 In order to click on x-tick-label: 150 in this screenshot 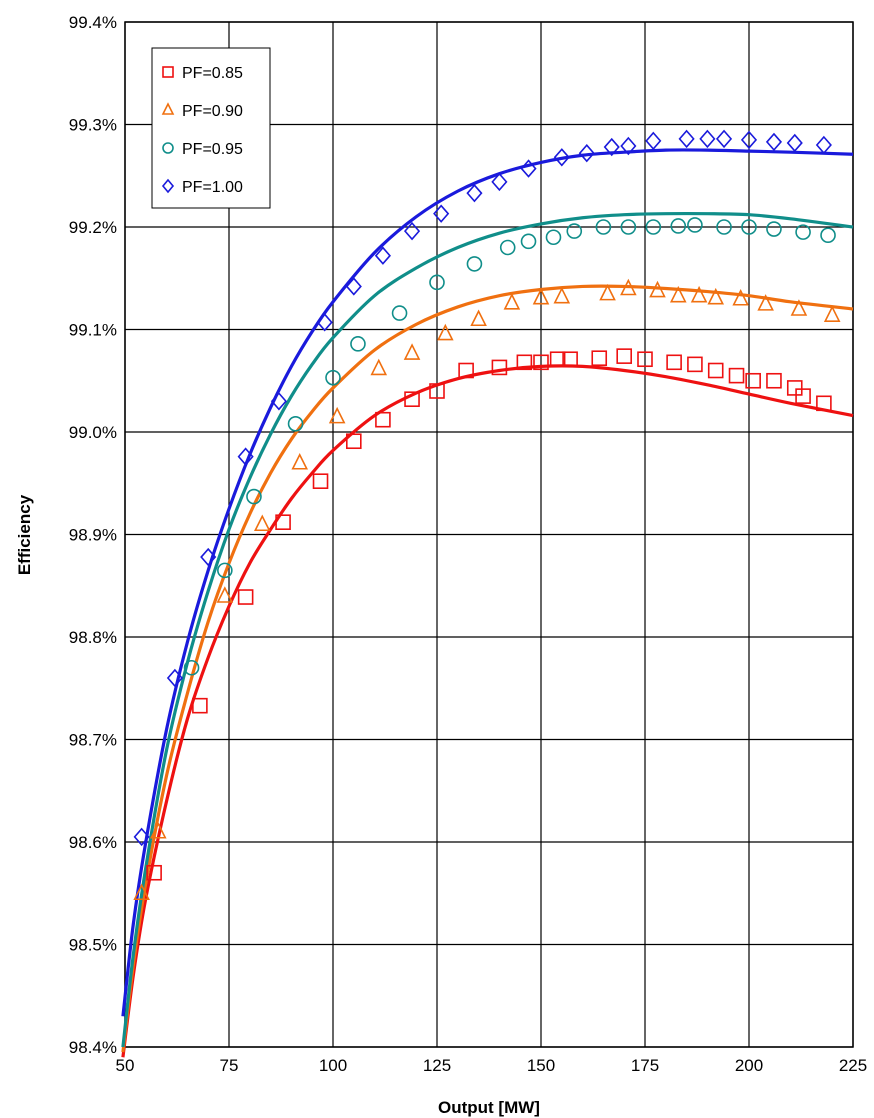, I will do `click(541, 1065)`.